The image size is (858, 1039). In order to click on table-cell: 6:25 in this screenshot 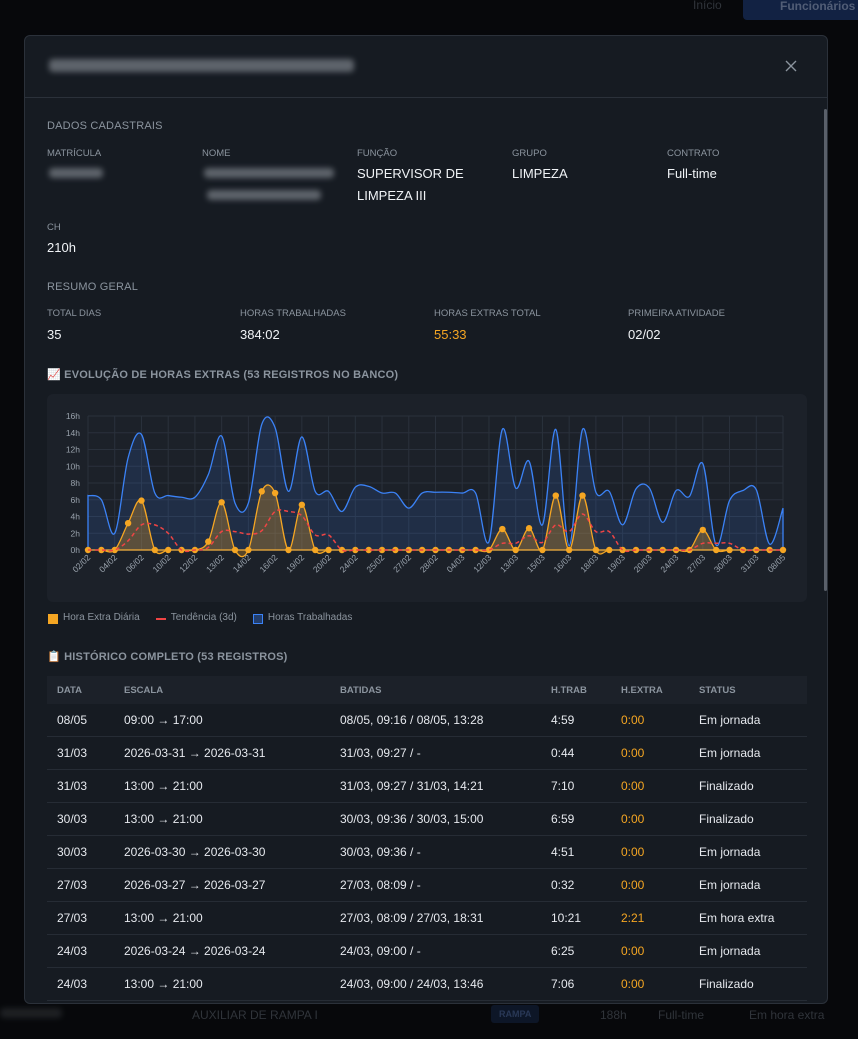, I will do `click(576, 951)`.